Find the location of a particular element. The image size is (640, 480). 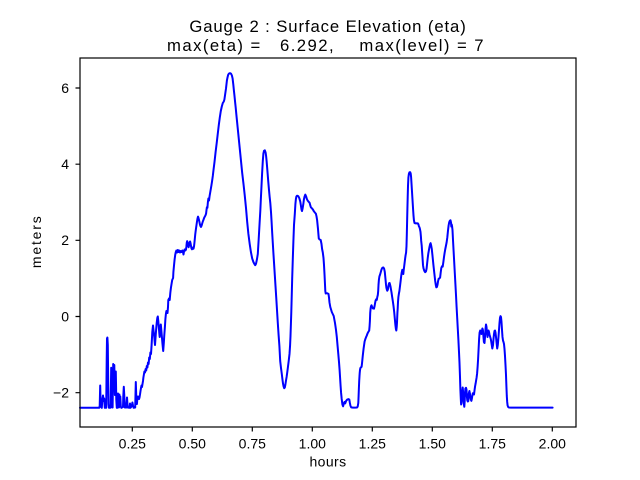

svg-text: 0.50 is located at coordinates (192, 444).